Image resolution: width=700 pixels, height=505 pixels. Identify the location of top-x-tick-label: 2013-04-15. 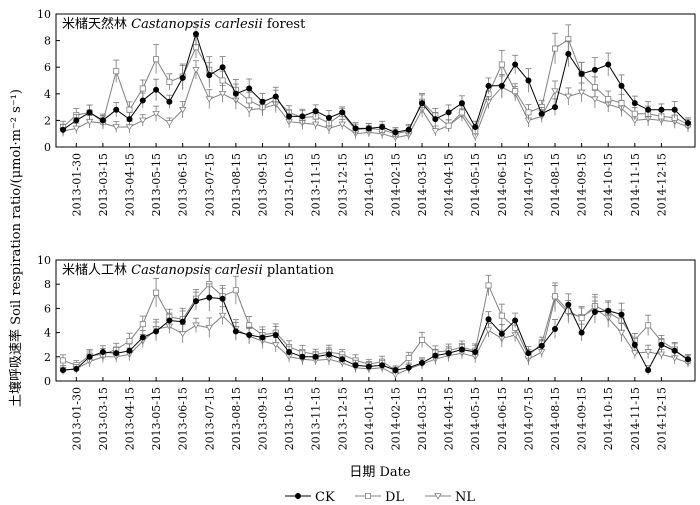
(129, 184).